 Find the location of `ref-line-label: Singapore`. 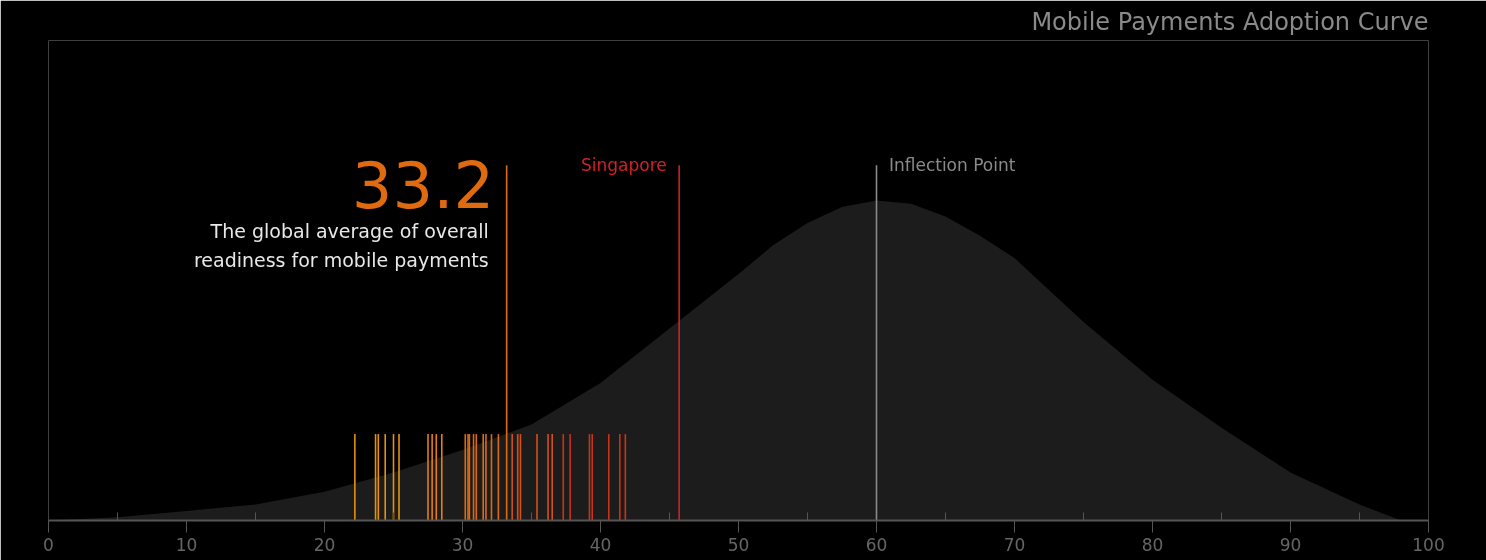

ref-line-label: Singapore is located at coordinates (623, 165).